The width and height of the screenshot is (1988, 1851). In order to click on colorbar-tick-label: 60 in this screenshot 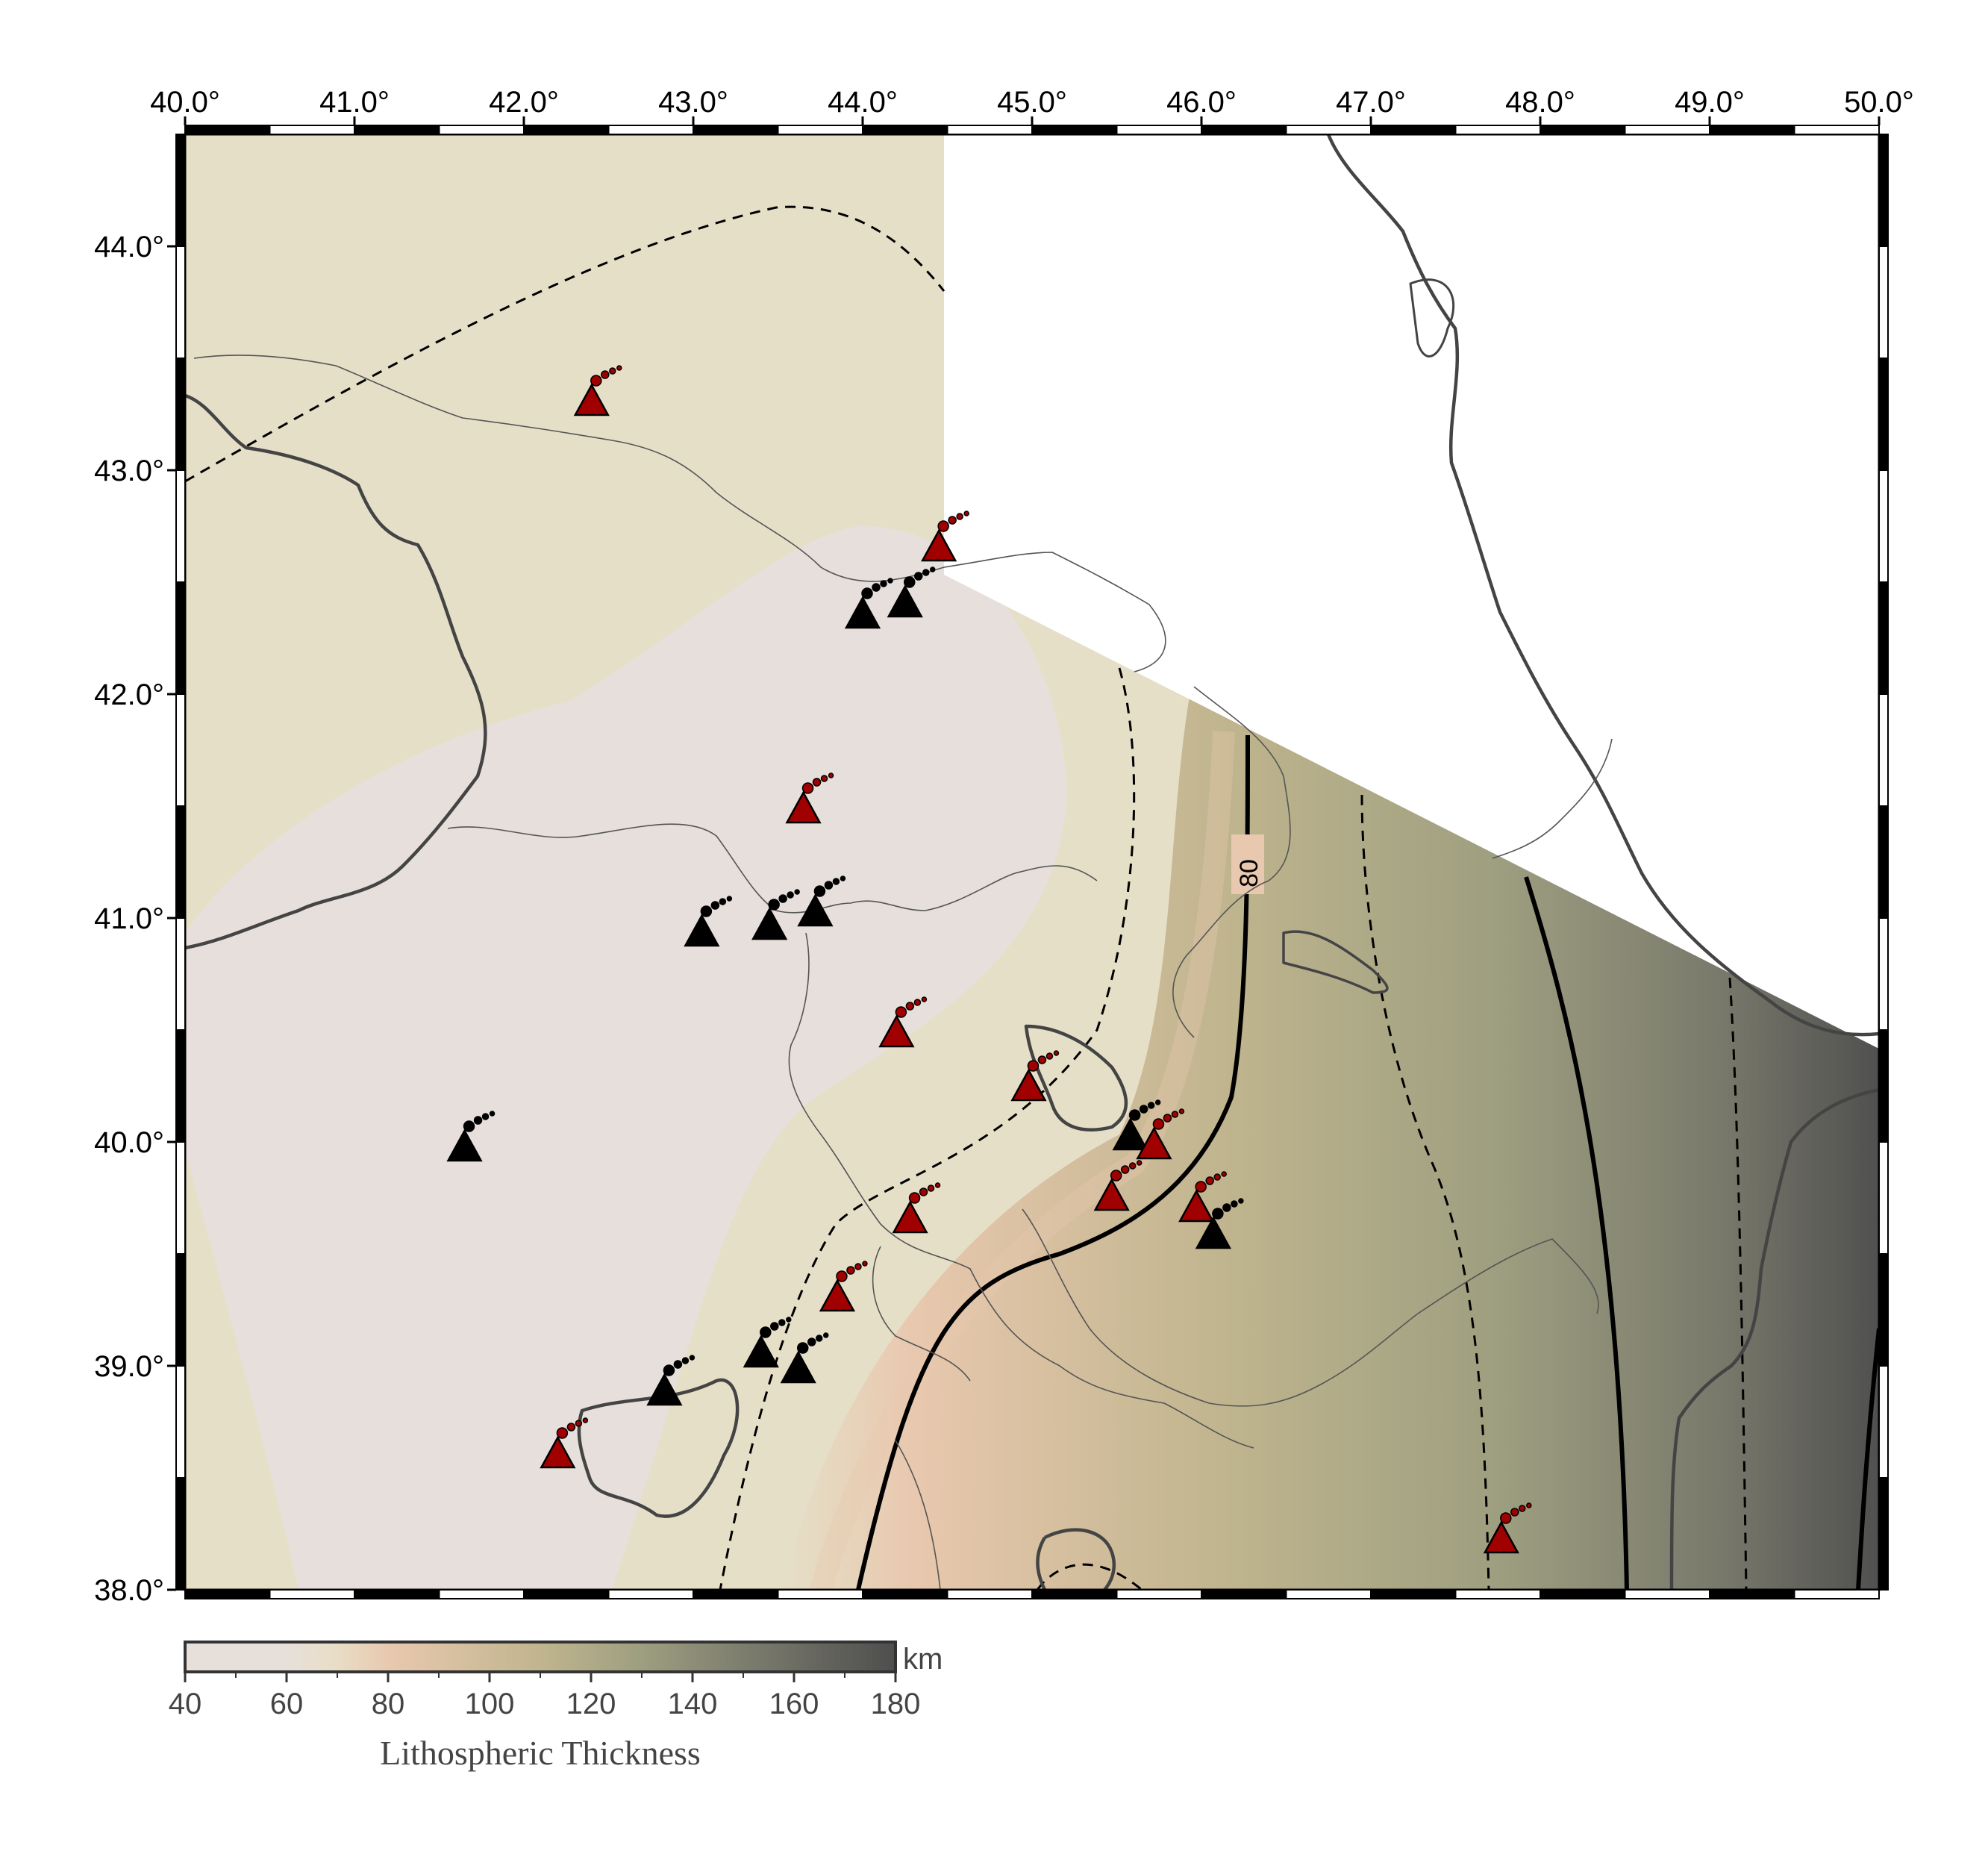, I will do `click(287, 1704)`.